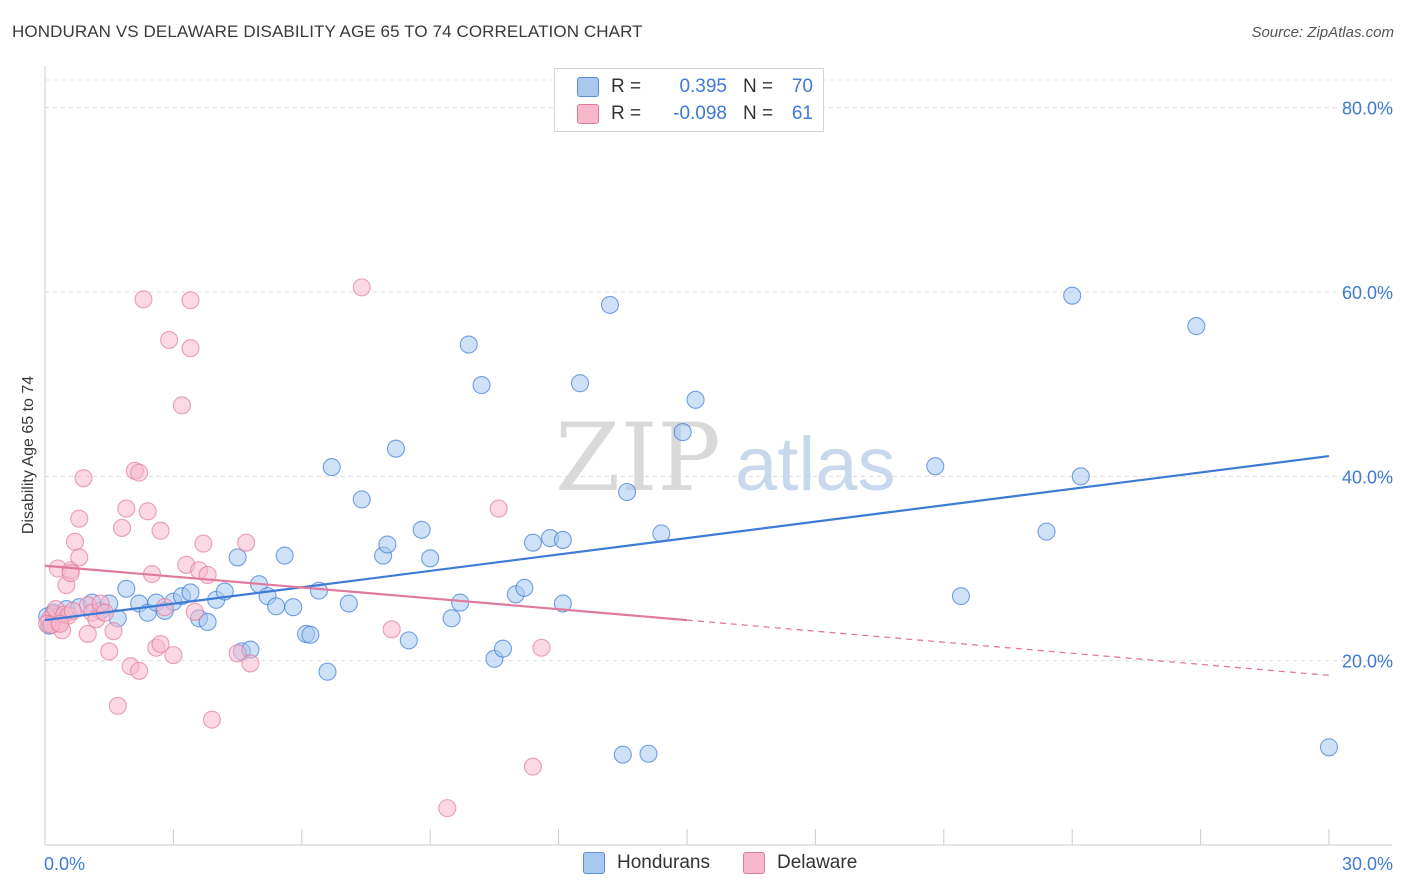  Describe the element at coordinates (663, 862) in the screenshot. I see `legend-label-hondurans: Hondurans` at that location.